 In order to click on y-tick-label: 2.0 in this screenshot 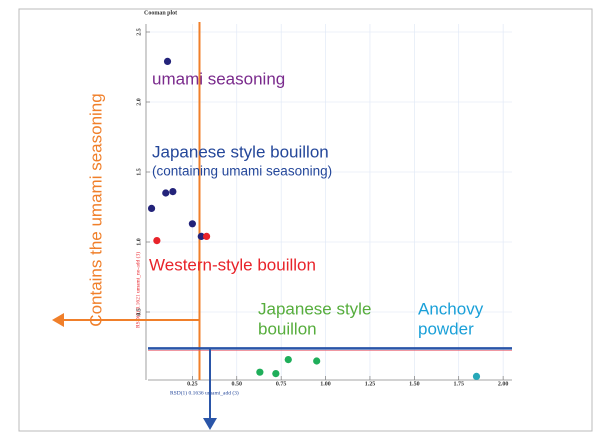, I will do `click(139, 102)`.